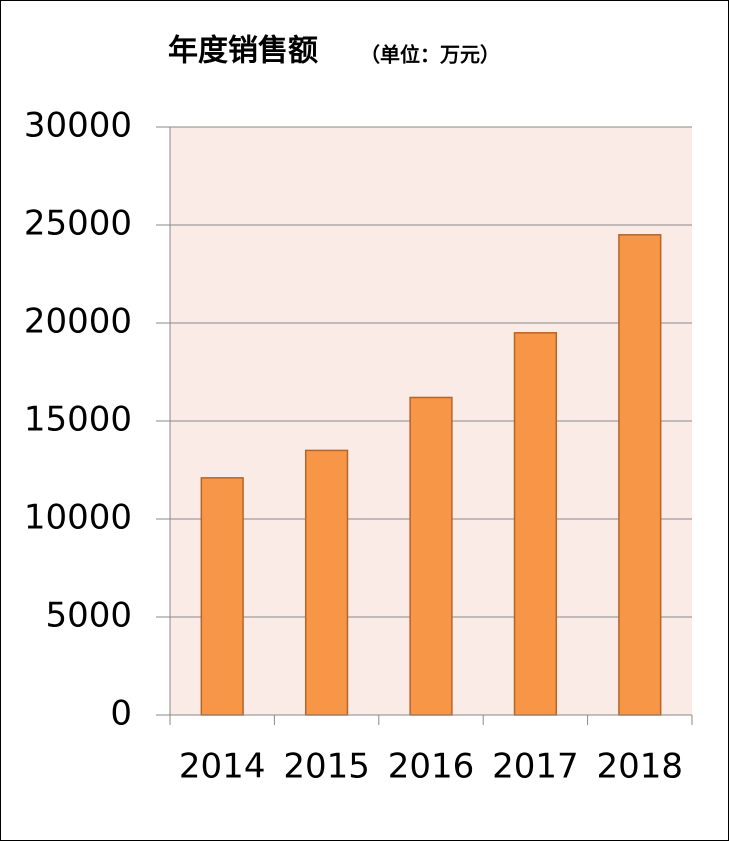 The width and height of the screenshot is (729, 841). Describe the element at coordinates (640, 767) in the screenshot. I see `x-tick-label: 2018` at that location.